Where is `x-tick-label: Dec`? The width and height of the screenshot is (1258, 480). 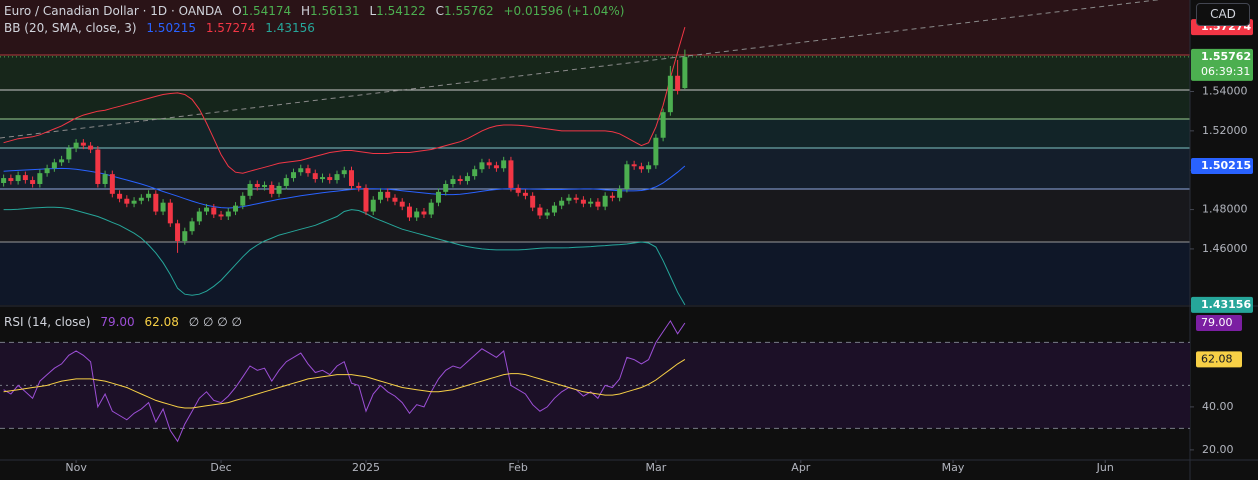 x-tick-label: Dec is located at coordinates (220, 467).